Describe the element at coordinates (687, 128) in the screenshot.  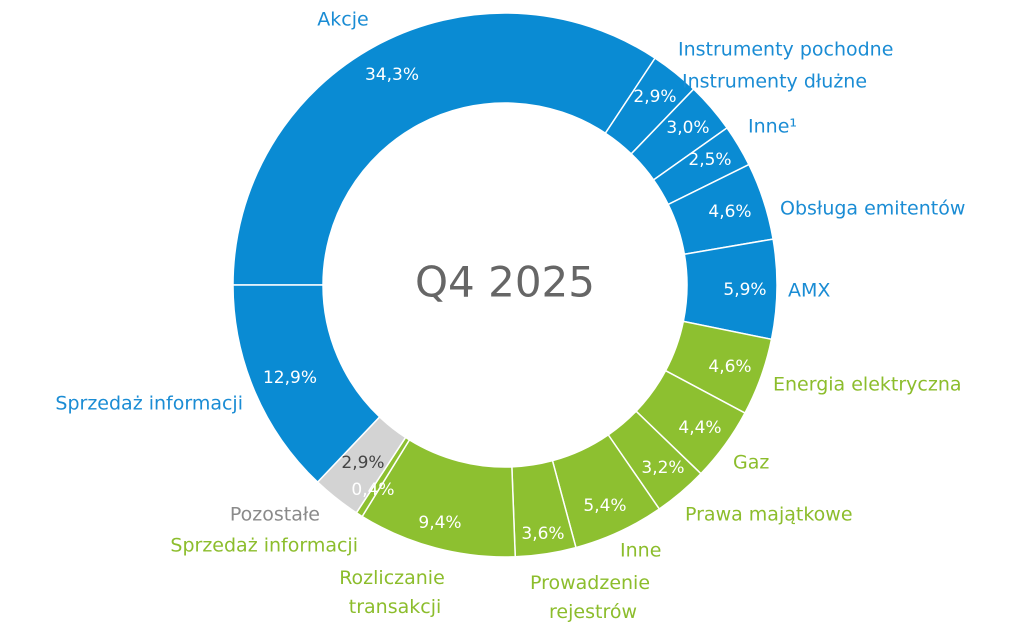
I see `value-label: 3,0%` at that location.